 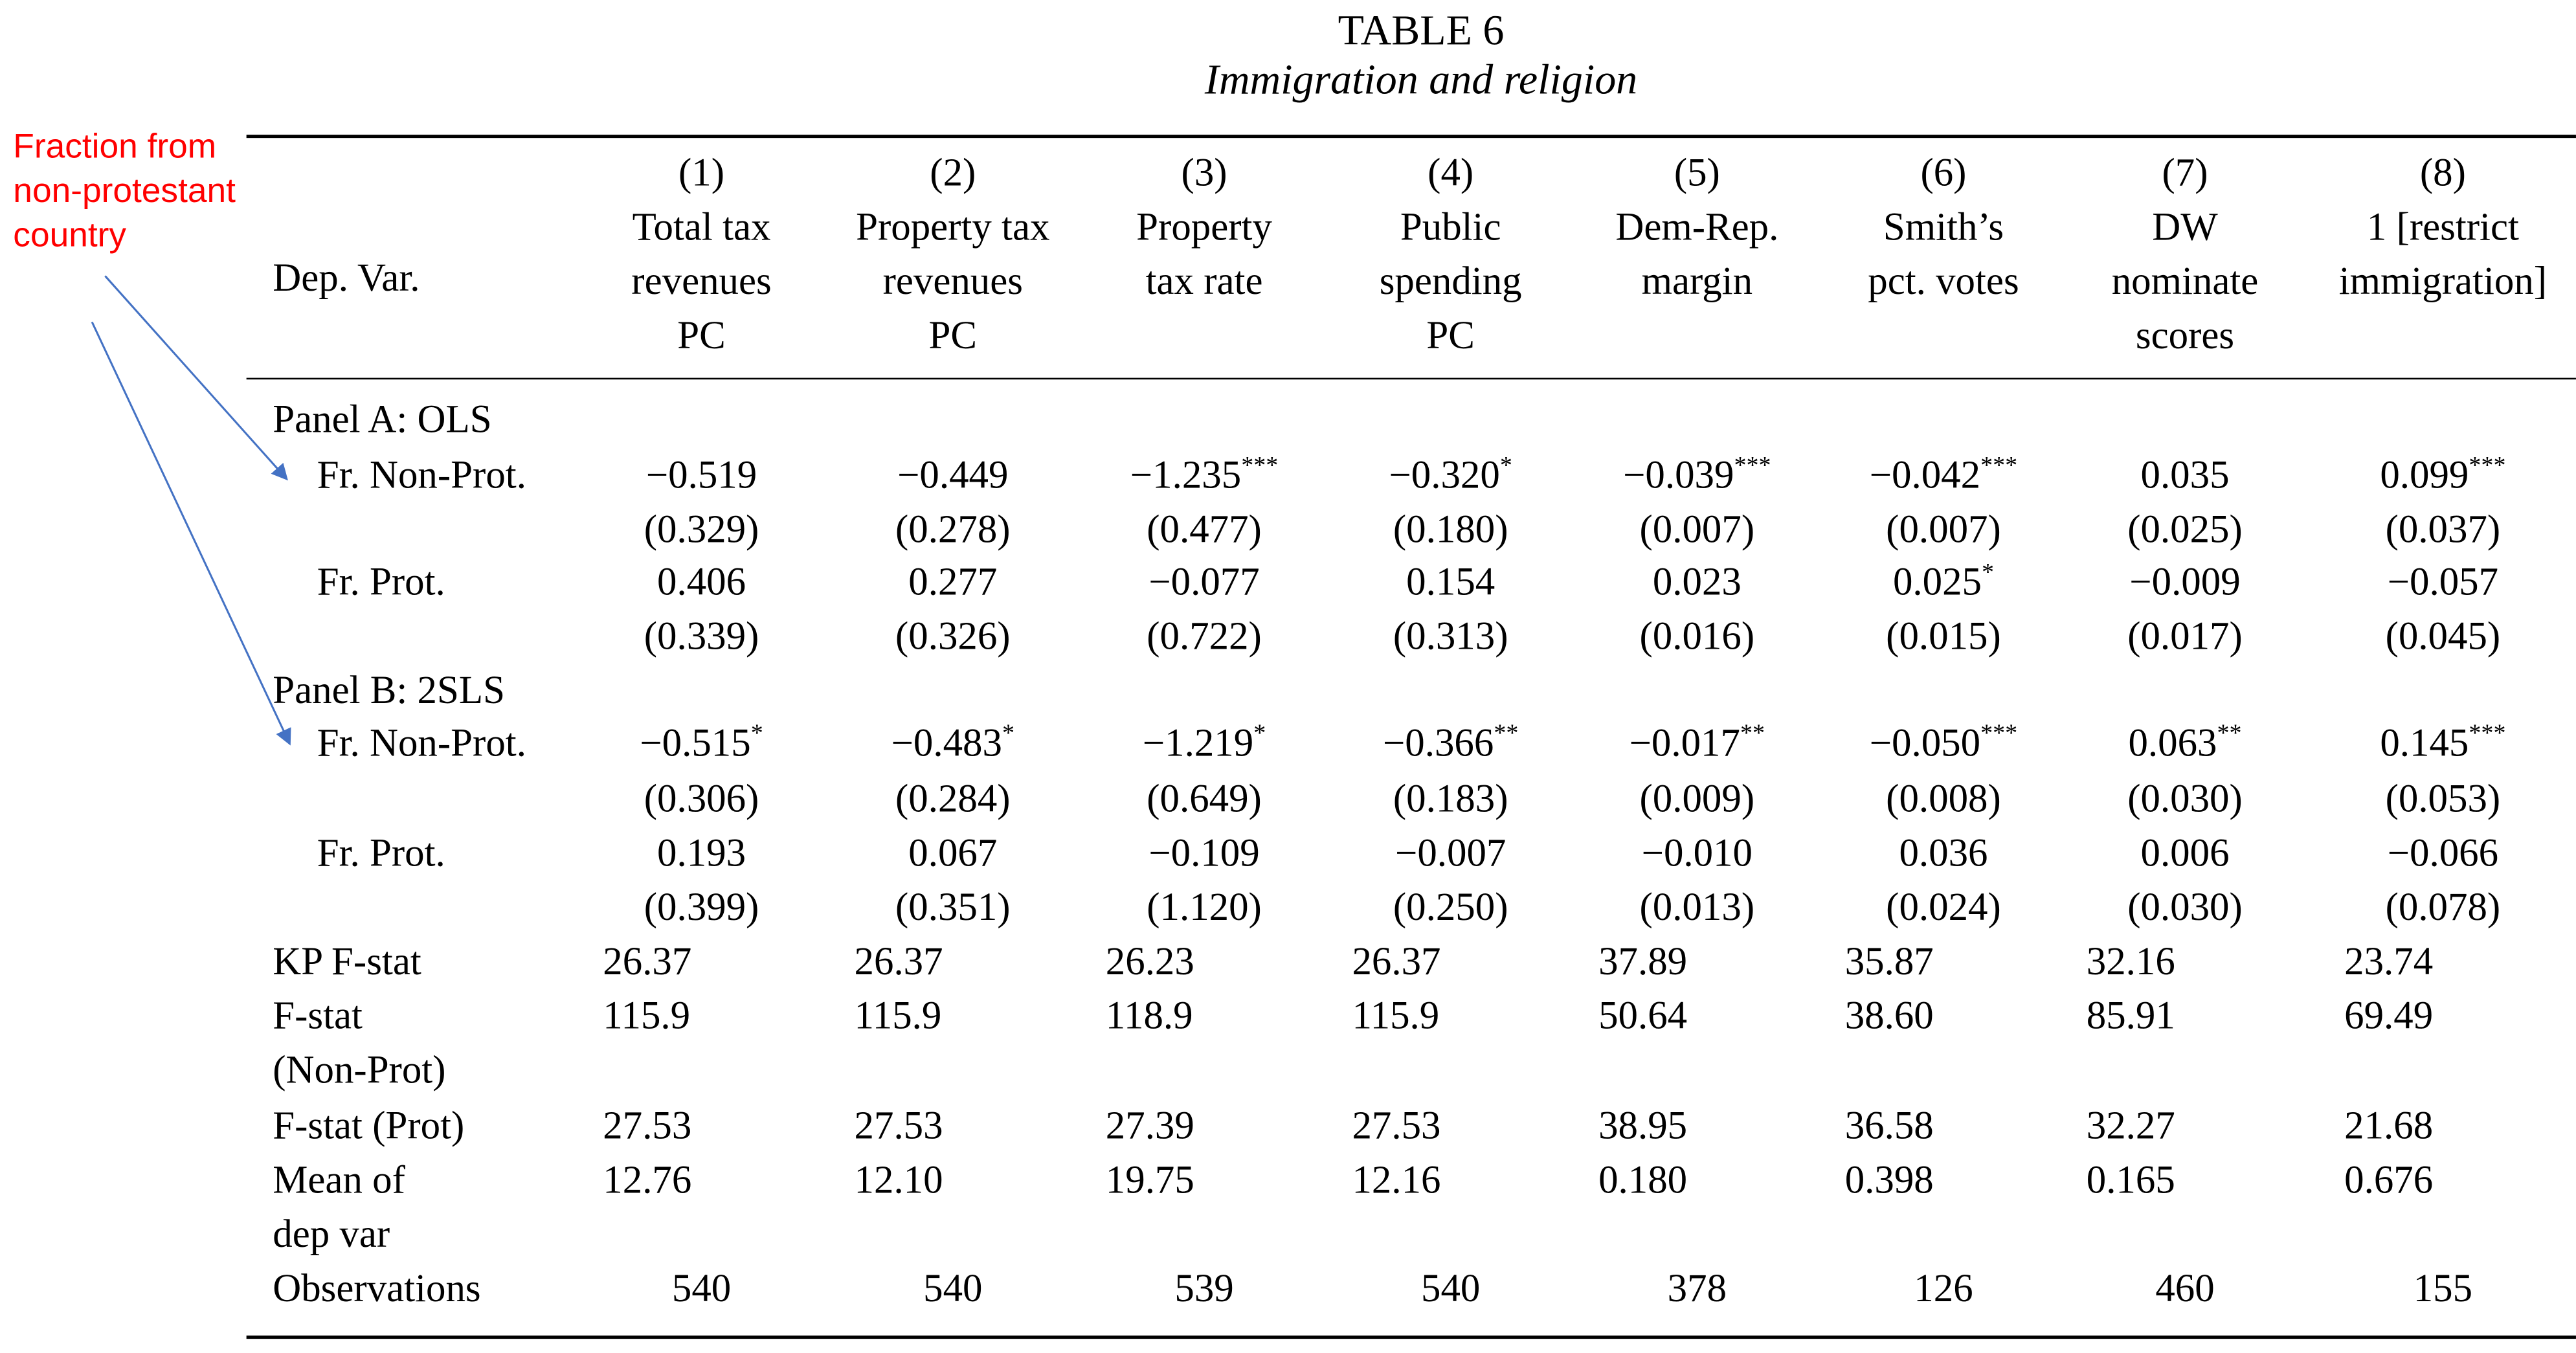 What do you see at coordinates (196, 377) in the screenshot?
I see `arrow-to-ols` at bounding box center [196, 377].